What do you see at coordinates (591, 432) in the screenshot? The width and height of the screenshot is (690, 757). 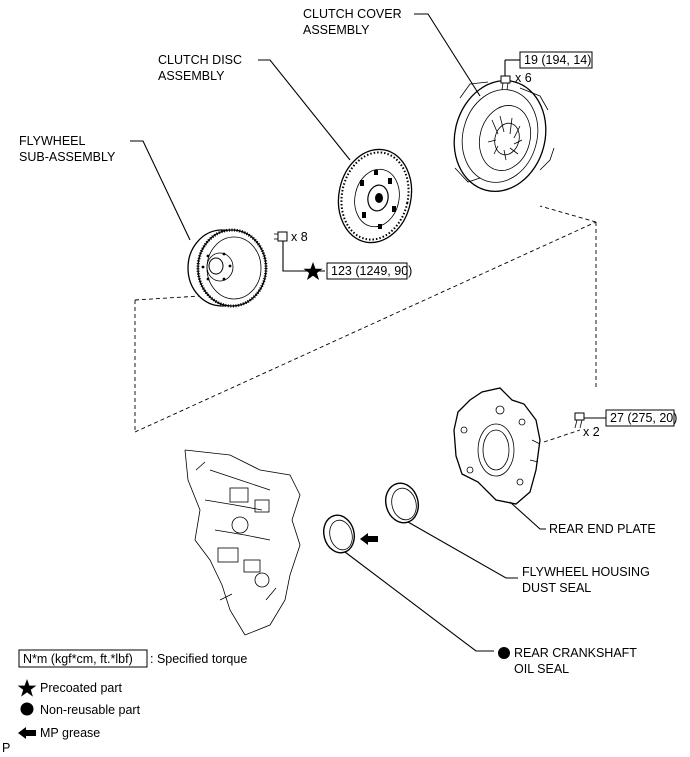 I see `qty-rear-end-plate: x 2` at bounding box center [591, 432].